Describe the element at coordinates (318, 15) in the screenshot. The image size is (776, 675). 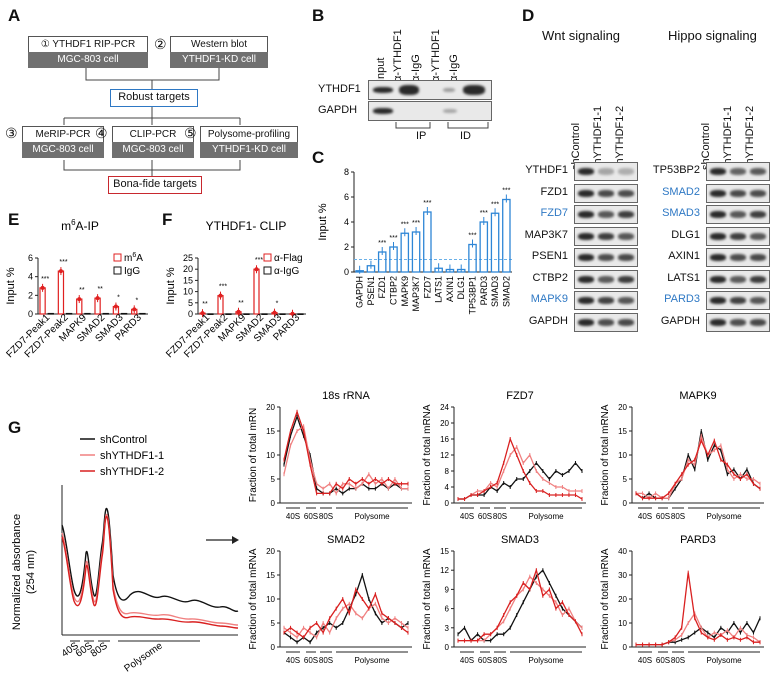
I see `panel-label-b: B` at that location.